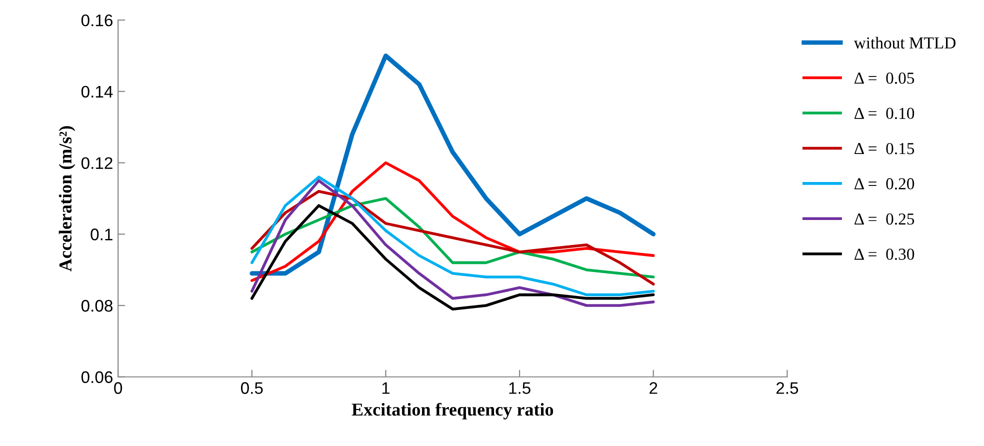 The width and height of the screenshot is (984, 446). Describe the element at coordinates (884, 114) in the screenshot. I see `legend-label: Δ = 0.10` at that location.